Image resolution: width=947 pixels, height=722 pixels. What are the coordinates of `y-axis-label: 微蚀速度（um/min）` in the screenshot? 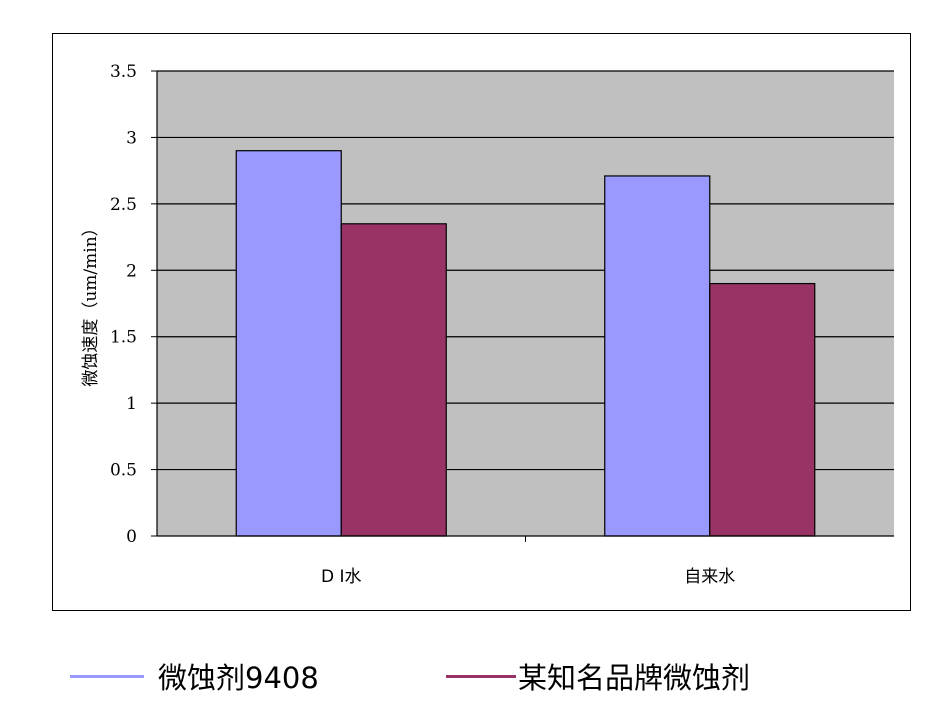 It's located at (91, 302).